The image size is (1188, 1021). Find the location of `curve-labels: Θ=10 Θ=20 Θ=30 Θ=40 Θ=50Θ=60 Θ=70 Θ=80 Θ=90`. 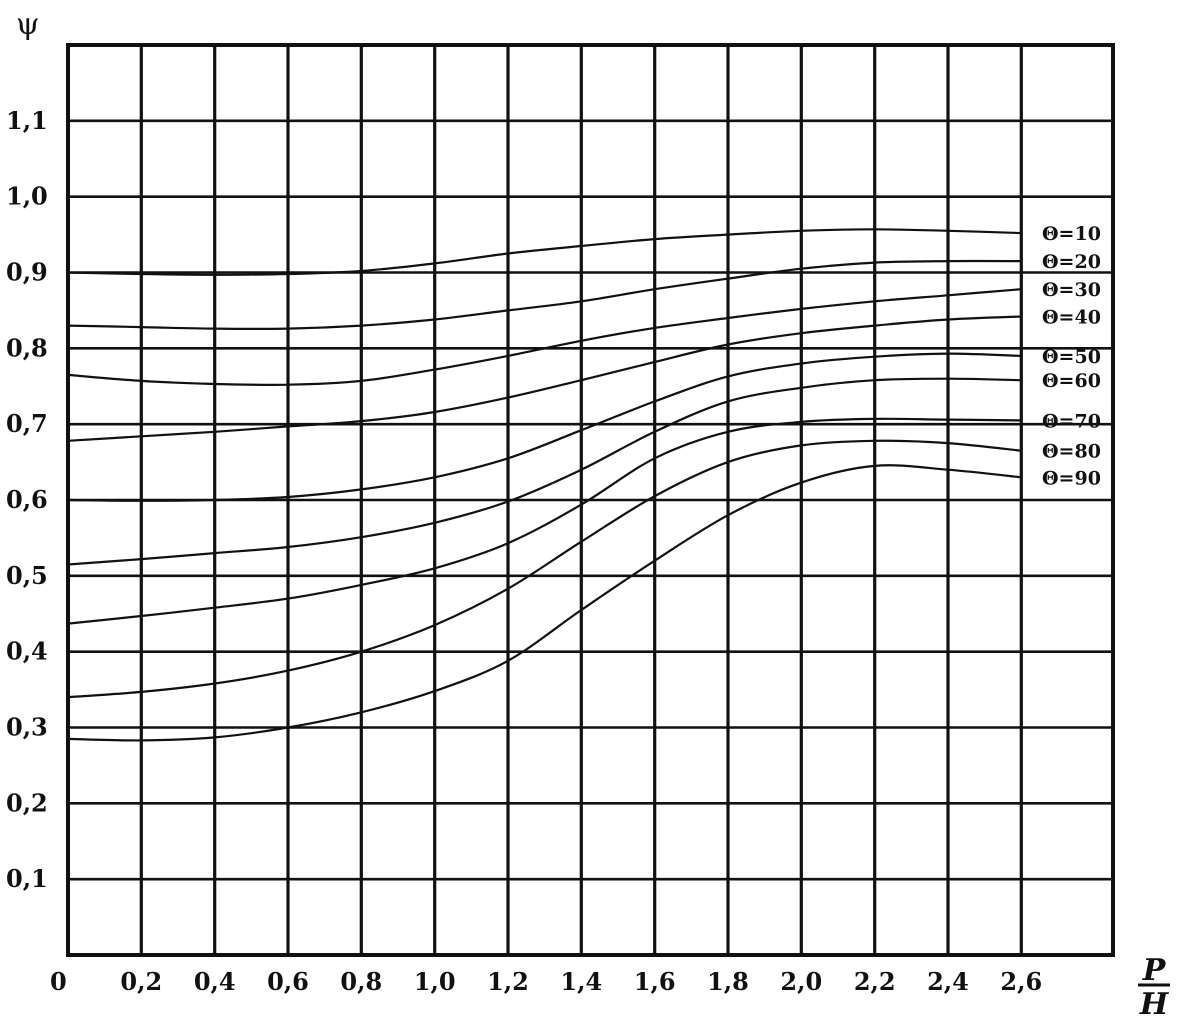

curve-labels: Θ=10 Θ=20 Θ=30 Θ=40 Θ=50Θ=60 Θ=70 Θ=80 Θ=90 is located at coordinates (1071, 356).